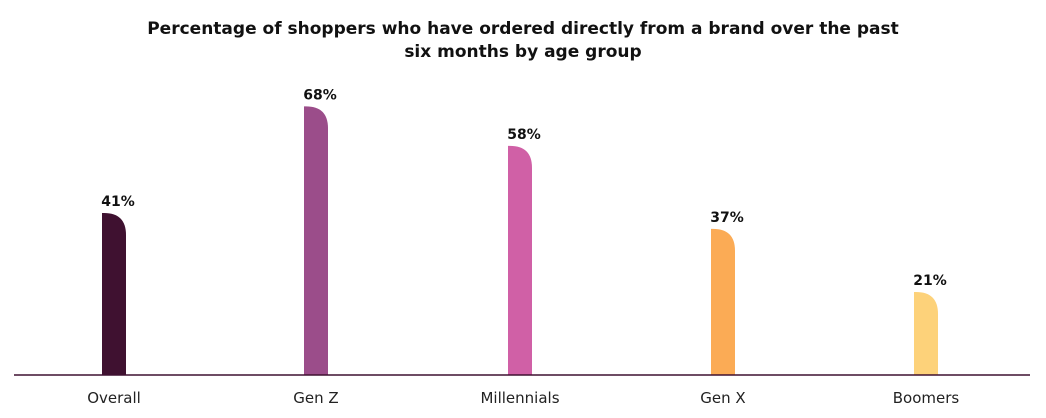 The height and width of the screenshot is (418, 1046). I want to click on category-label-overall: Overall, so click(114, 398).